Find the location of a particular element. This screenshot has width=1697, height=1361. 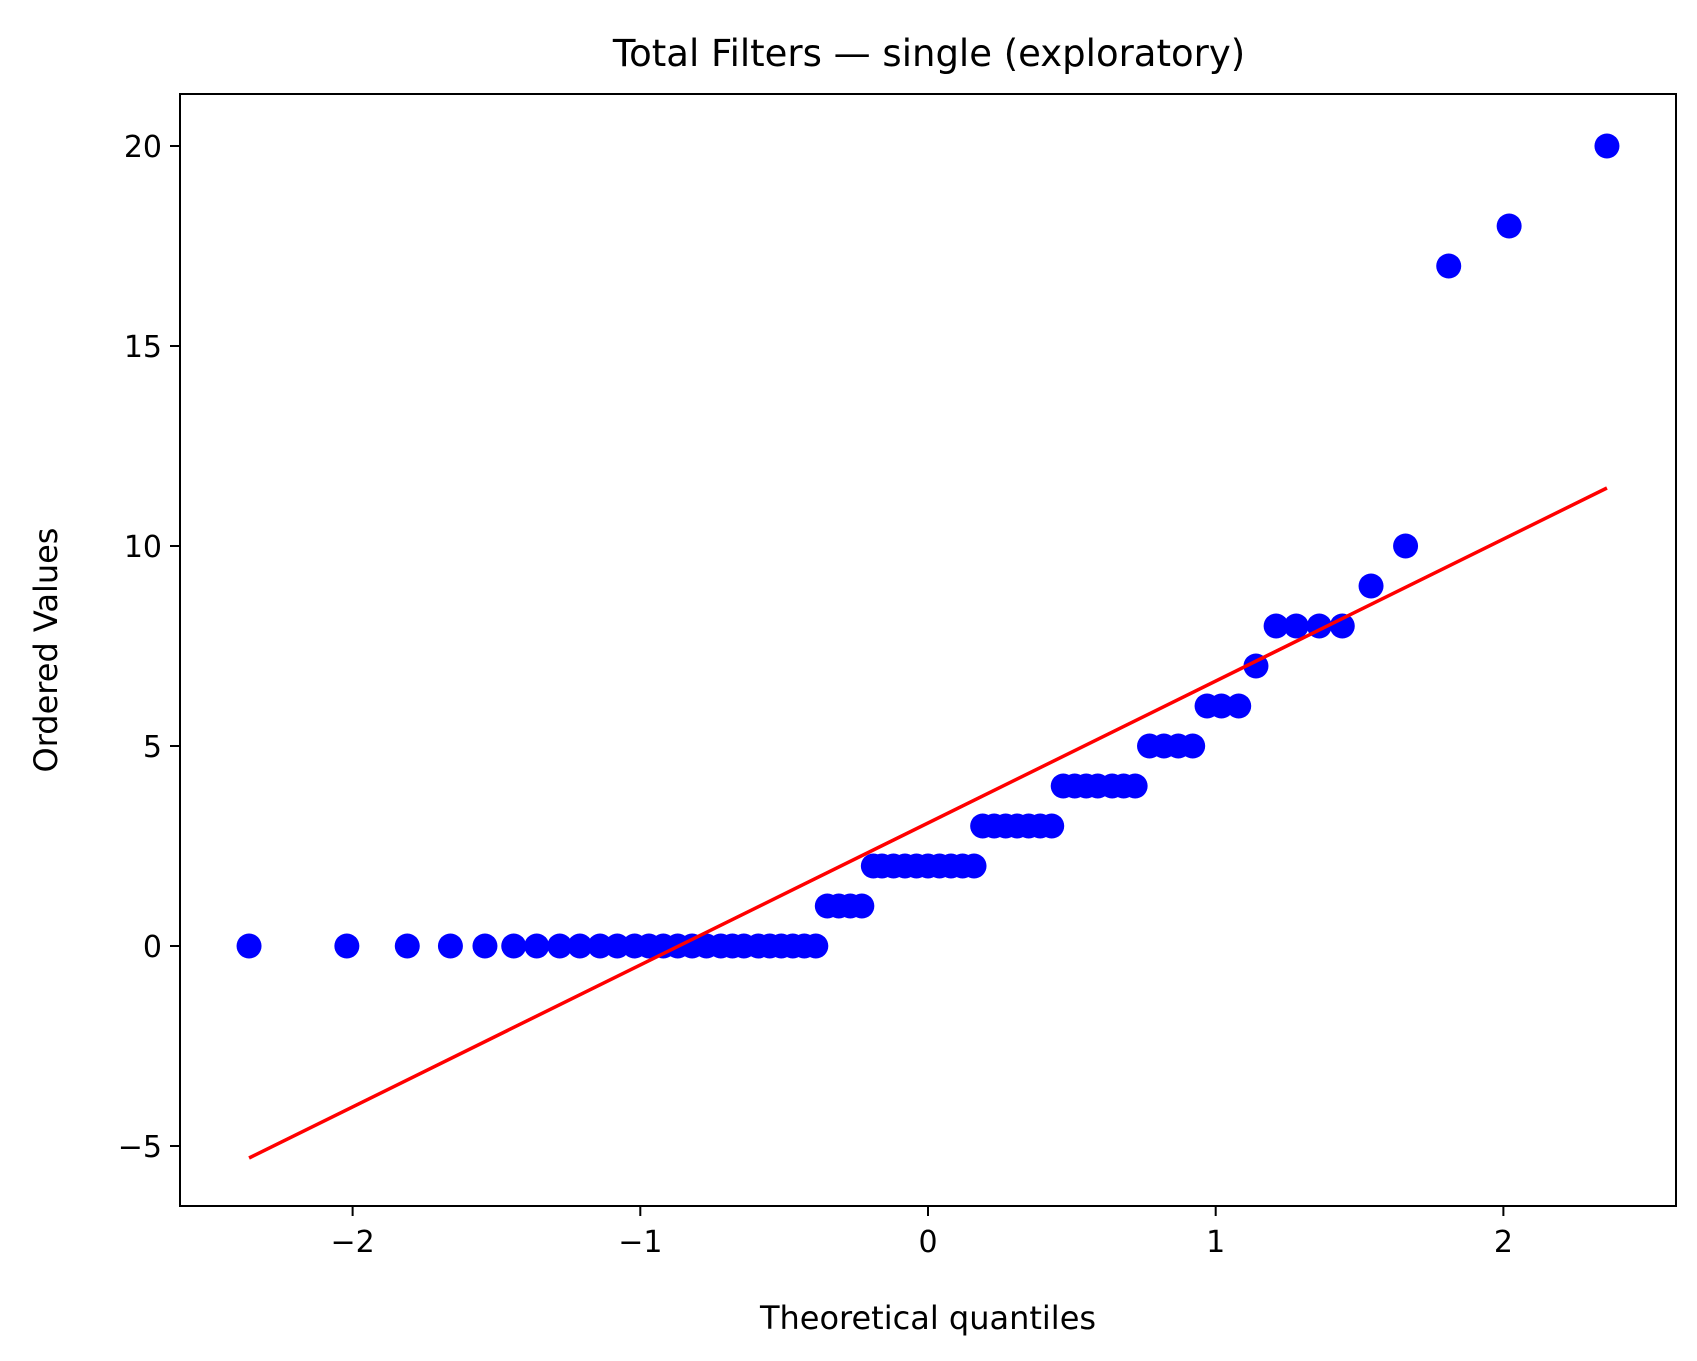

chart-title: Total Filters — single (exploratory) is located at coordinates (928, 53).